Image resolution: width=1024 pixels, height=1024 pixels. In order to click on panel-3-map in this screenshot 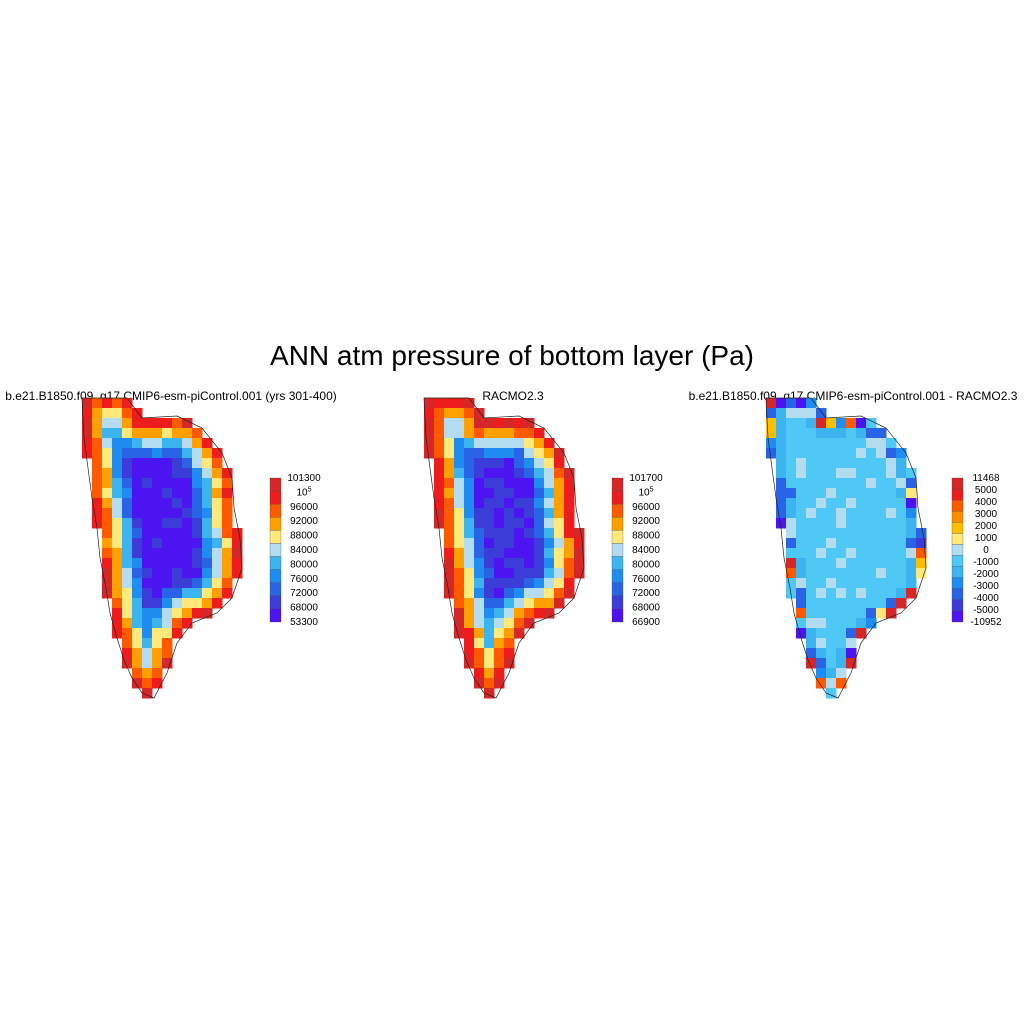, I will do `click(846, 548)`.